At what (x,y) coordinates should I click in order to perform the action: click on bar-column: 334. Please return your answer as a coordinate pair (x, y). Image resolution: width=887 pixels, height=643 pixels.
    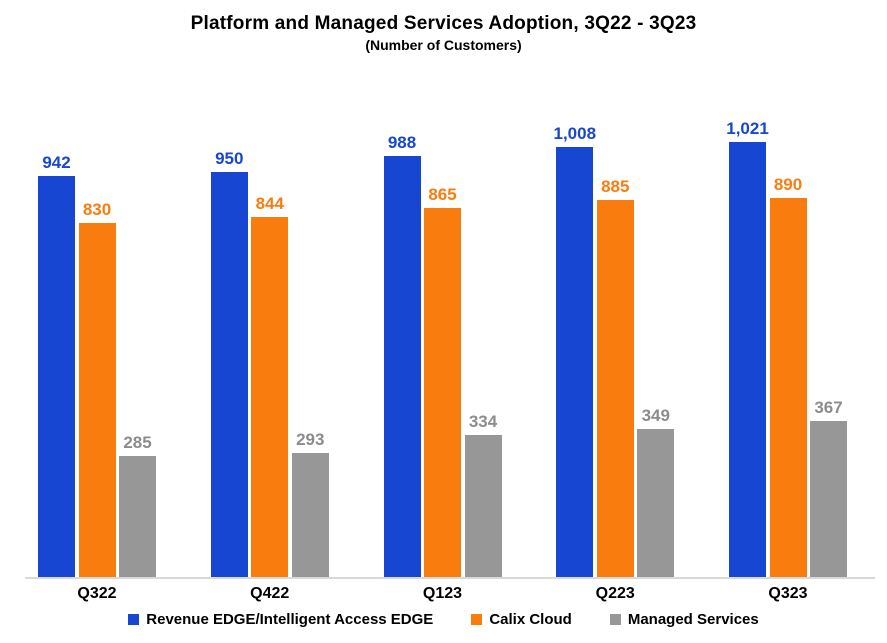
    Looking at the image, I should click on (483, 495).